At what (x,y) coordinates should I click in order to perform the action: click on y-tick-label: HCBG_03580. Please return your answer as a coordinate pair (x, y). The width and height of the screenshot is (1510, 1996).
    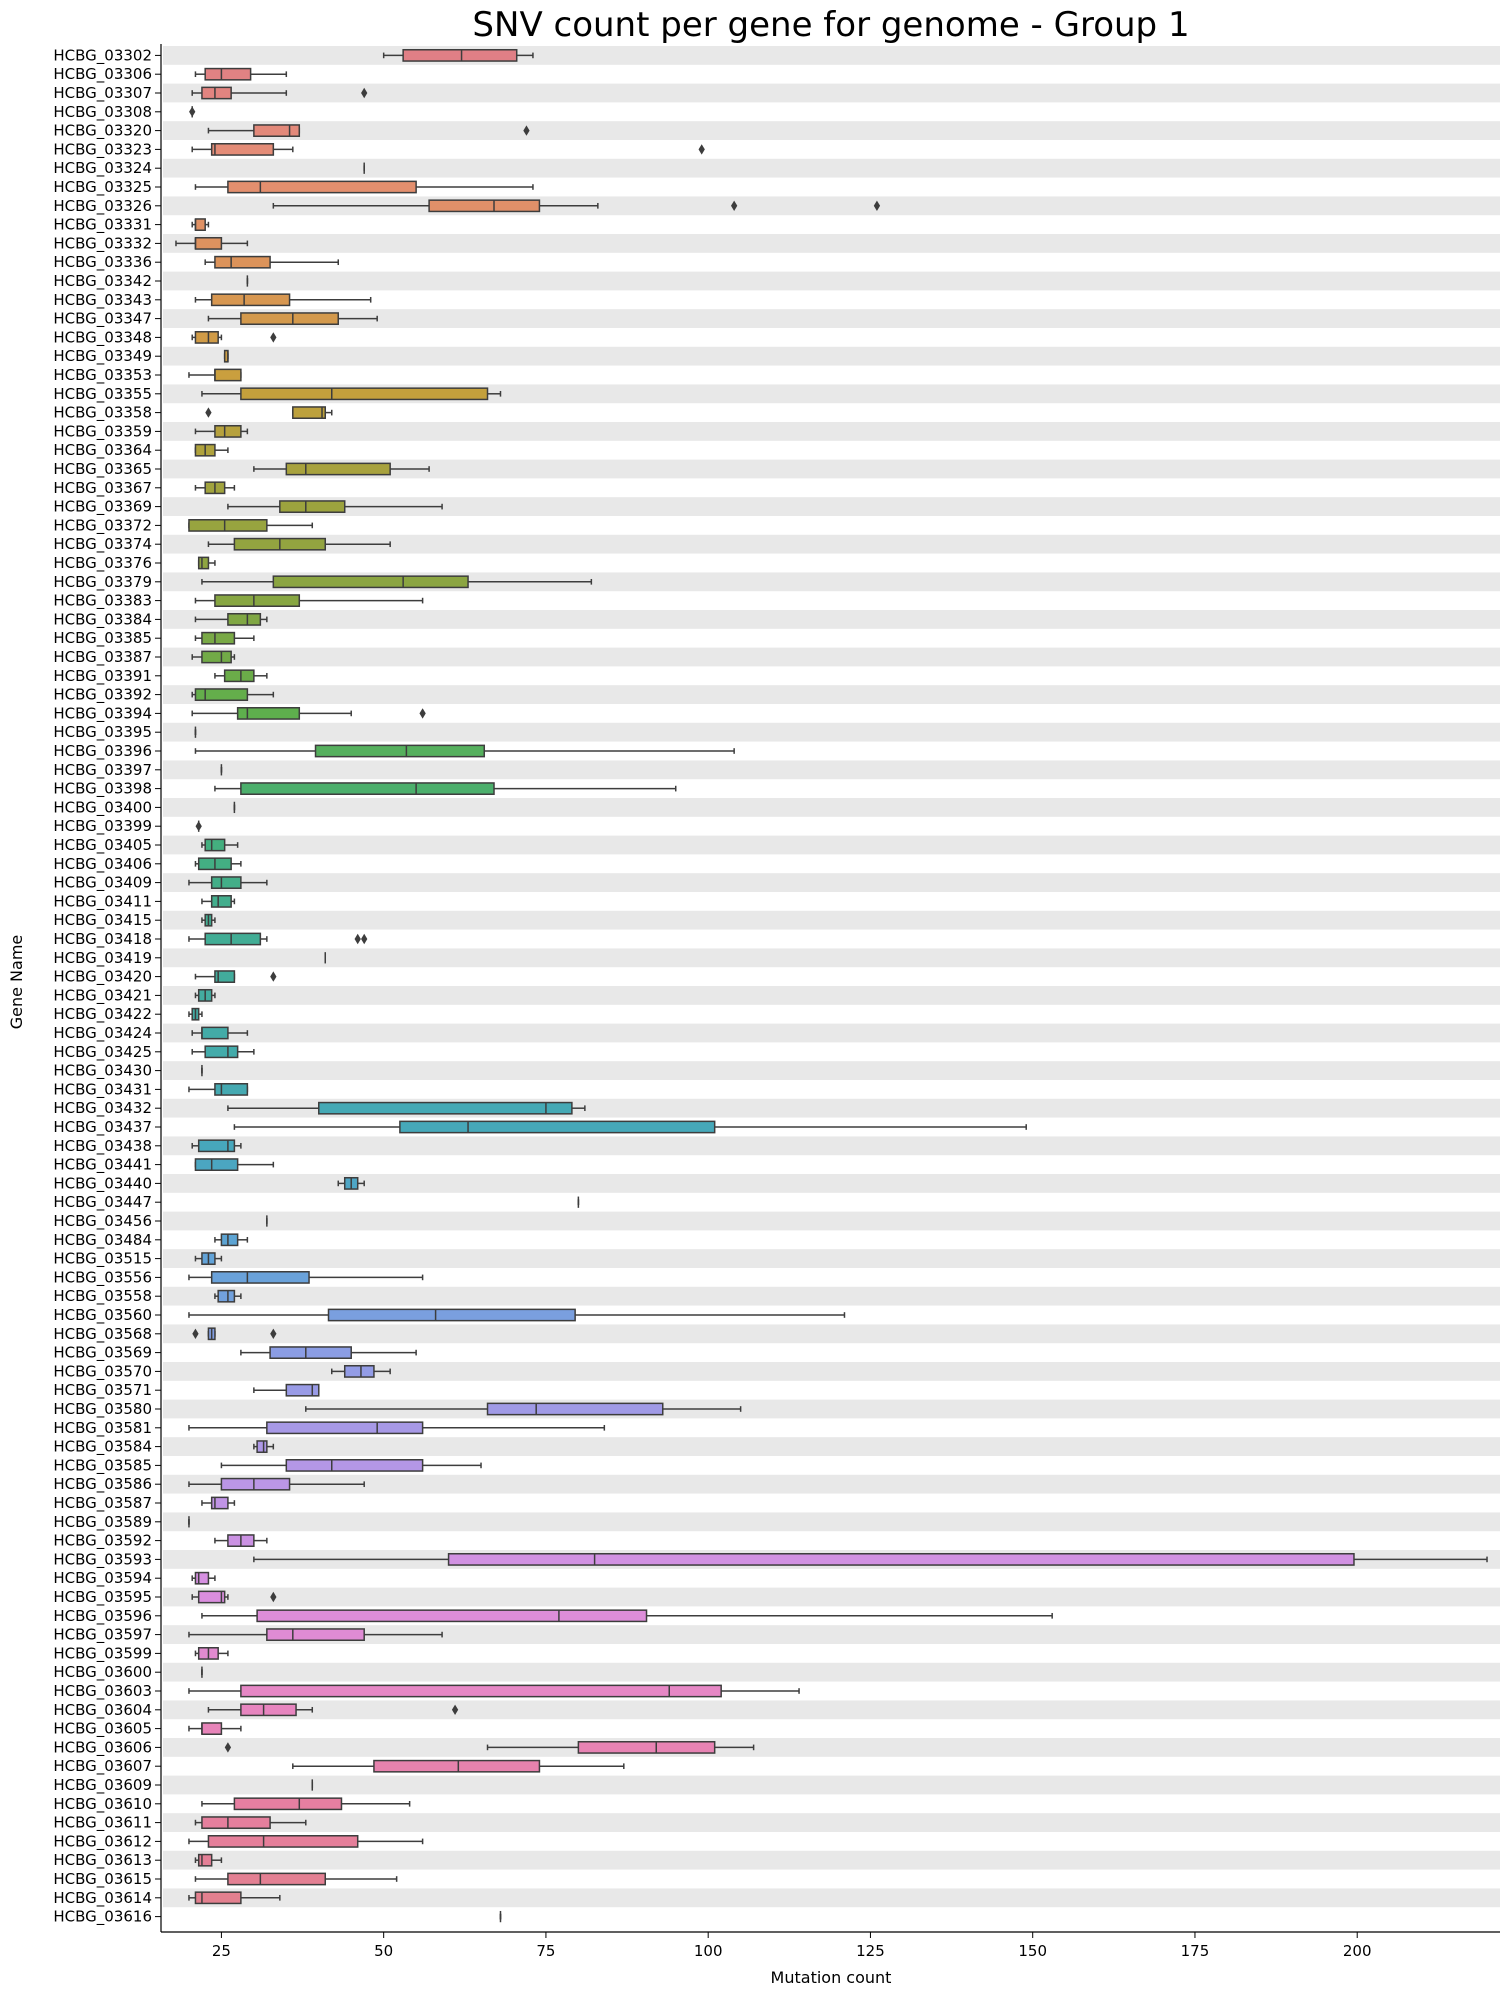
    Looking at the image, I should click on (102, 1409).